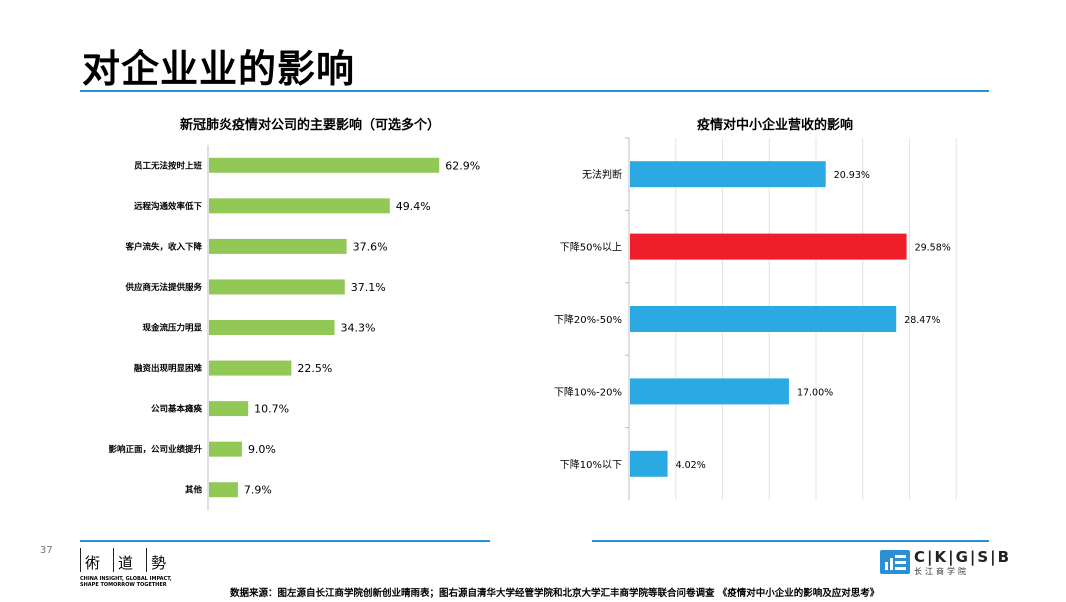 This screenshot has width=1066, height=602. What do you see at coordinates (258, 490) in the screenshot?
I see `left-value-label: 7.9%` at bounding box center [258, 490].